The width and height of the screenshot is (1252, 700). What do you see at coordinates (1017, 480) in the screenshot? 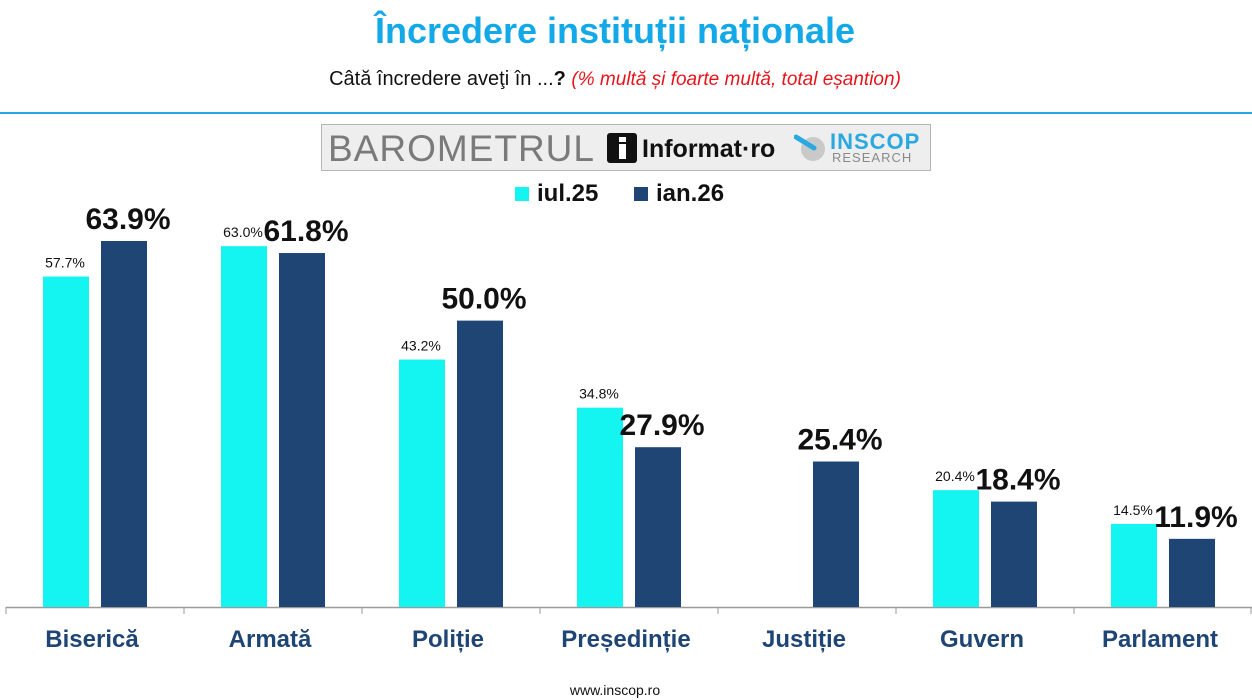
I see `data-label-series-2: 18.4%` at bounding box center [1017, 480].